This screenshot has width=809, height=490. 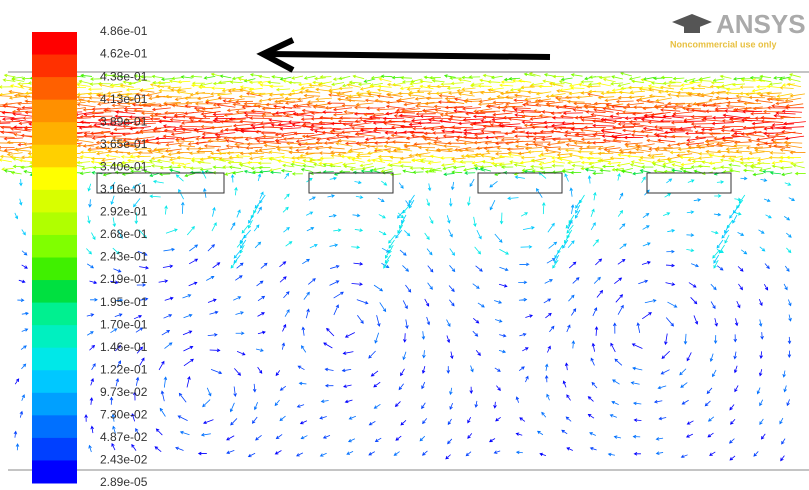 I want to click on colorbar-label: 4.87e-02, so click(x=124, y=437).